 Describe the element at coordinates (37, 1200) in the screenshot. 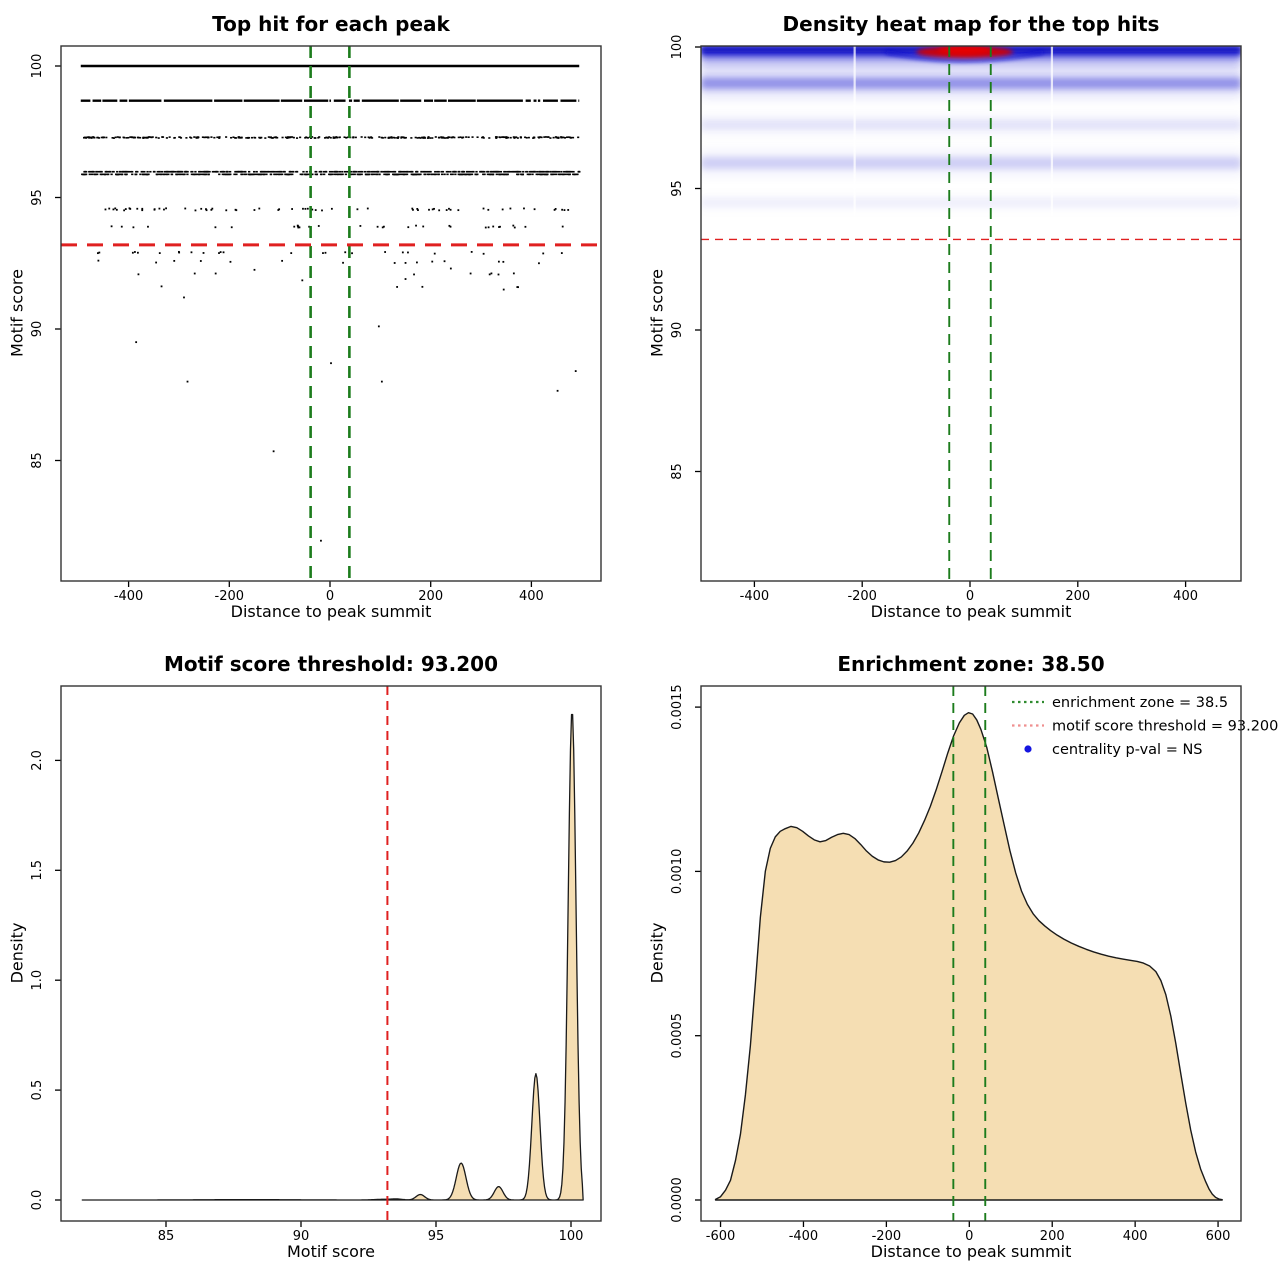

I see `y-tick-label: 0.0` at that location.